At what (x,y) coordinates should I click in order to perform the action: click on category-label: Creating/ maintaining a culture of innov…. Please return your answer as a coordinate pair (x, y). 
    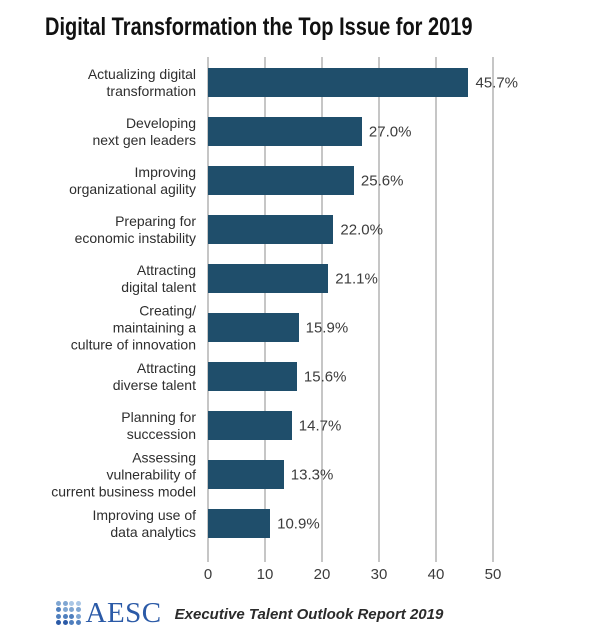
    Looking at the image, I should click on (133, 327).